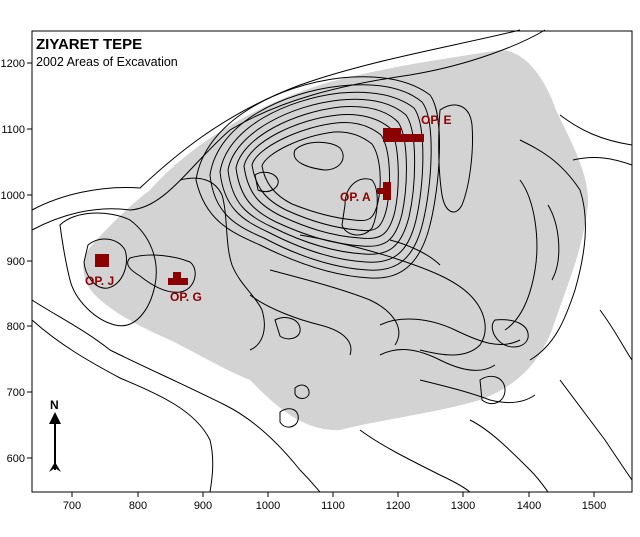 Image resolution: width=640 pixels, height=537 pixels. What do you see at coordinates (203, 506) in the screenshot?
I see `x-tick-label: 900` at bounding box center [203, 506].